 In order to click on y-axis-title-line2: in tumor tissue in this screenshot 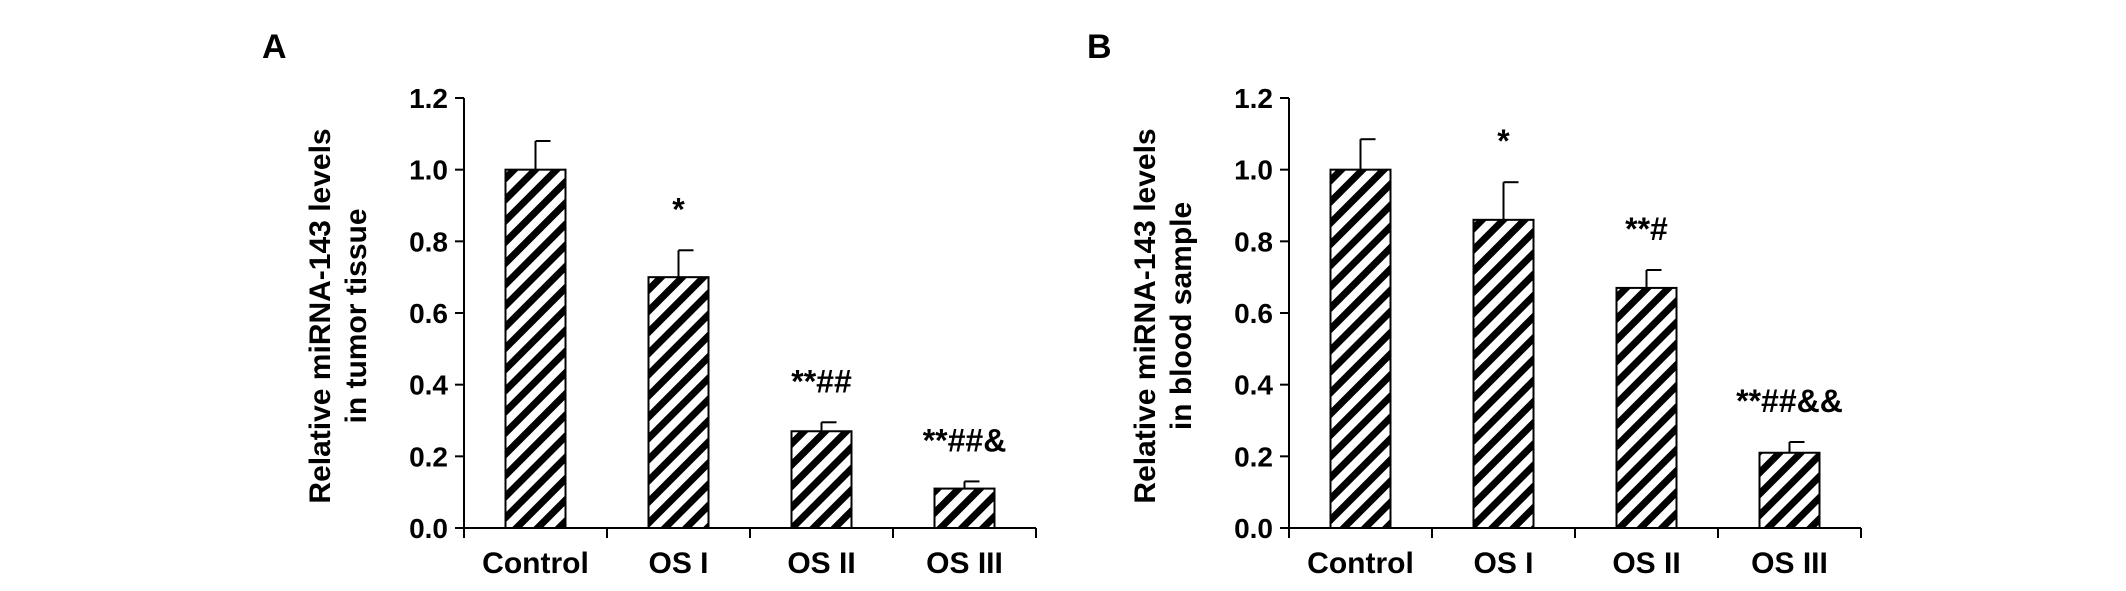, I will do `click(356, 315)`.